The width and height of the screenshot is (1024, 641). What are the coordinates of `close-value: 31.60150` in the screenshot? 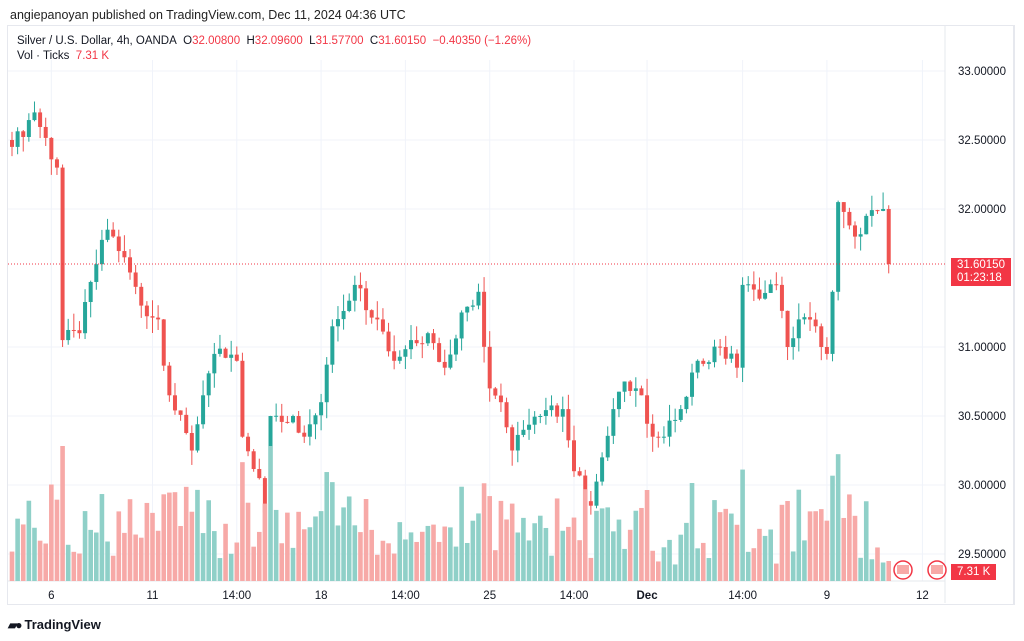 It's located at (402, 41).